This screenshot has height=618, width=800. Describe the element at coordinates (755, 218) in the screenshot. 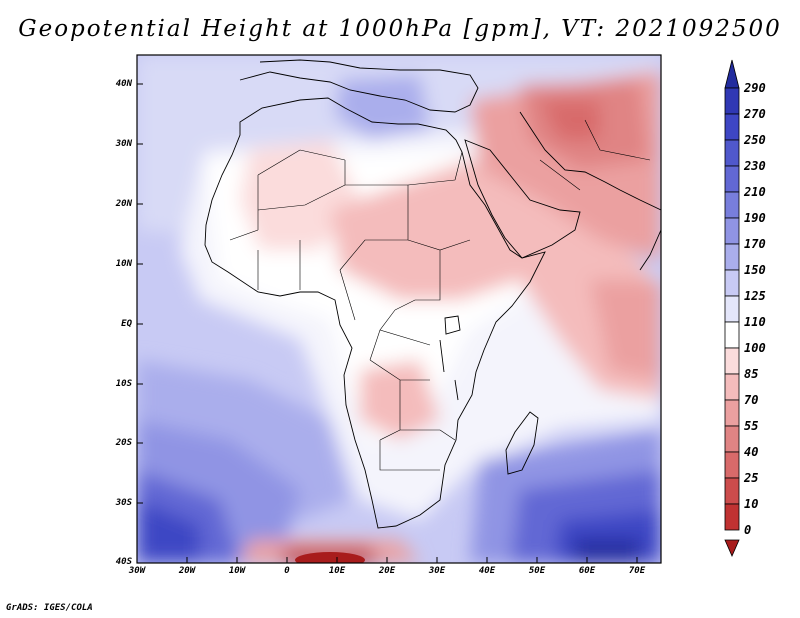

I see `colorbar-label: 190` at that location.